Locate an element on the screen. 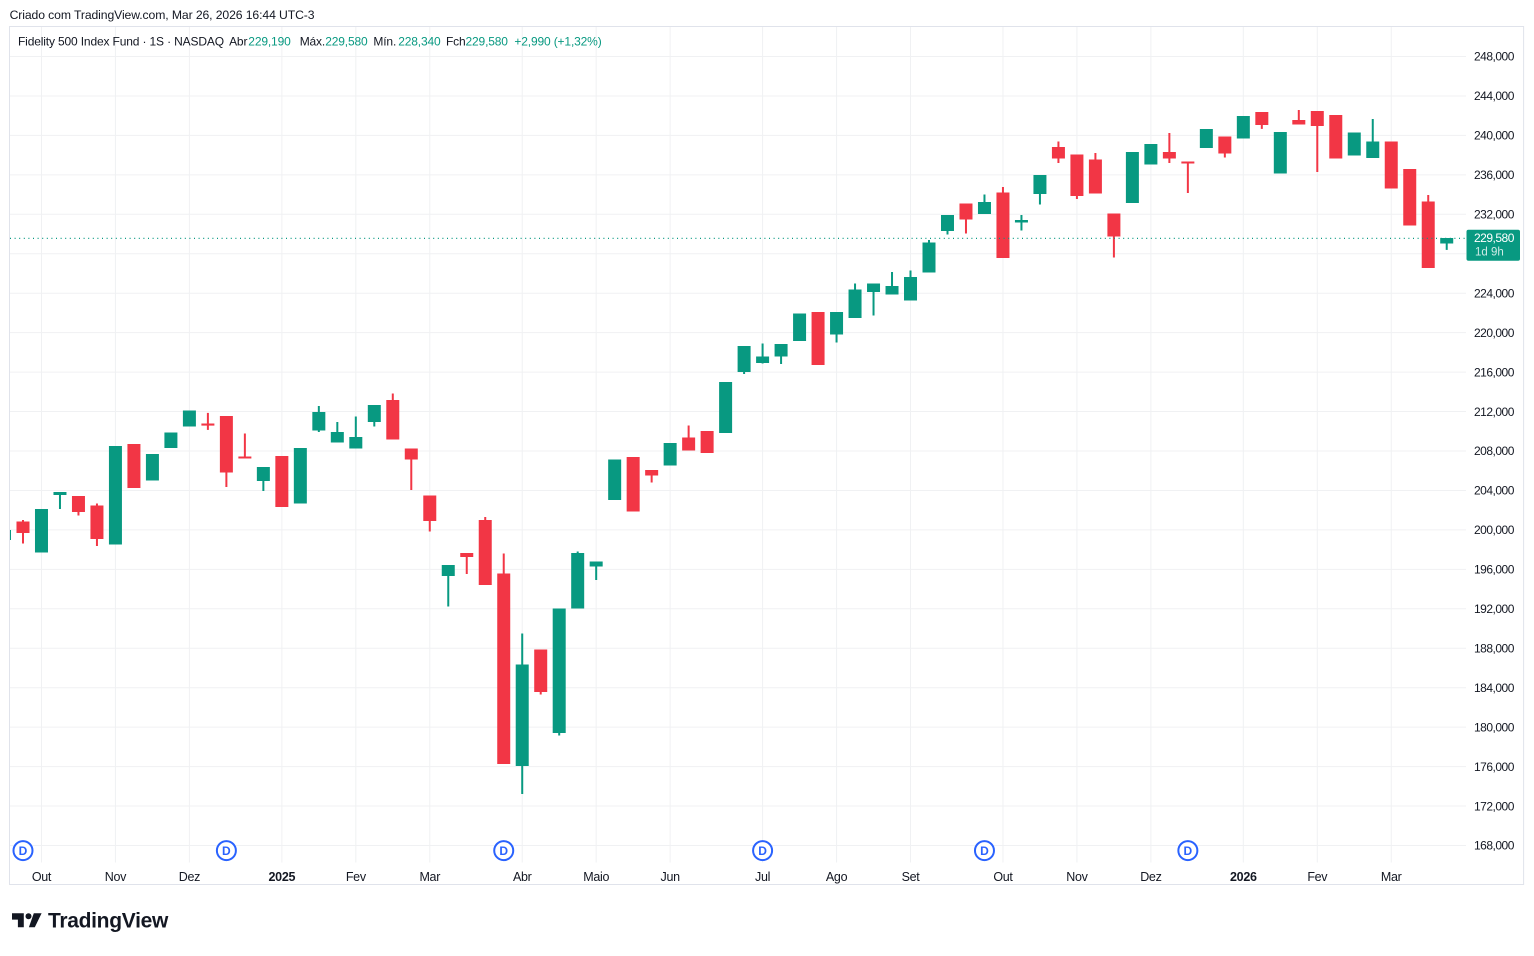 Image resolution: width=1534 pixels, height=956 pixels. svg-text: 184,000 is located at coordinates (1494, 688).